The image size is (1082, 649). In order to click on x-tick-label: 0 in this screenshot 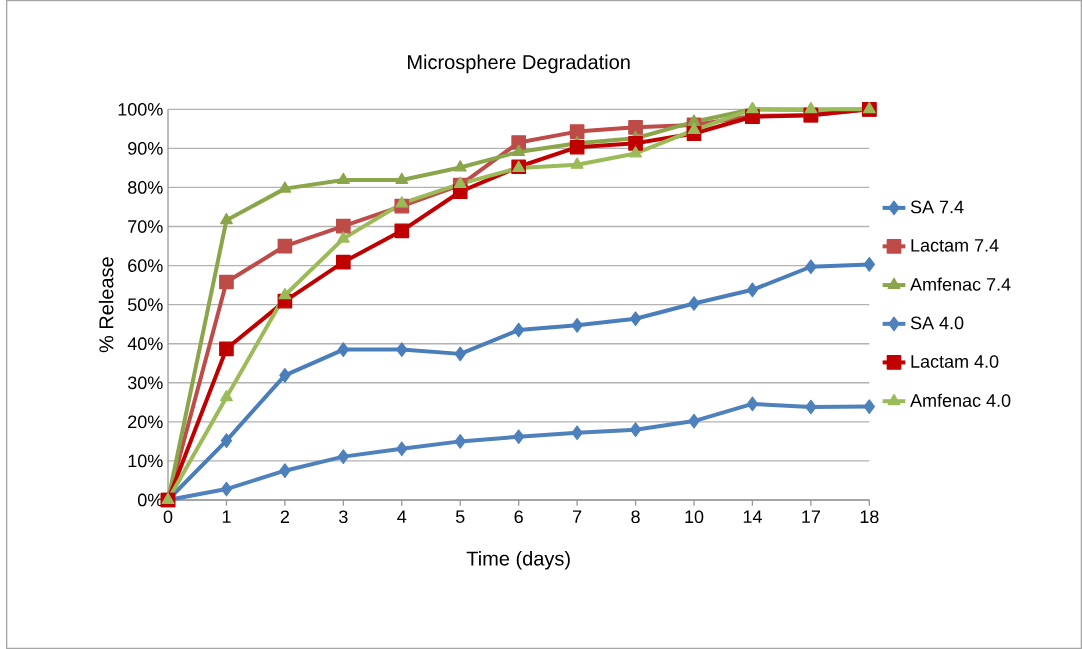, I will do `click(168, 517)`.